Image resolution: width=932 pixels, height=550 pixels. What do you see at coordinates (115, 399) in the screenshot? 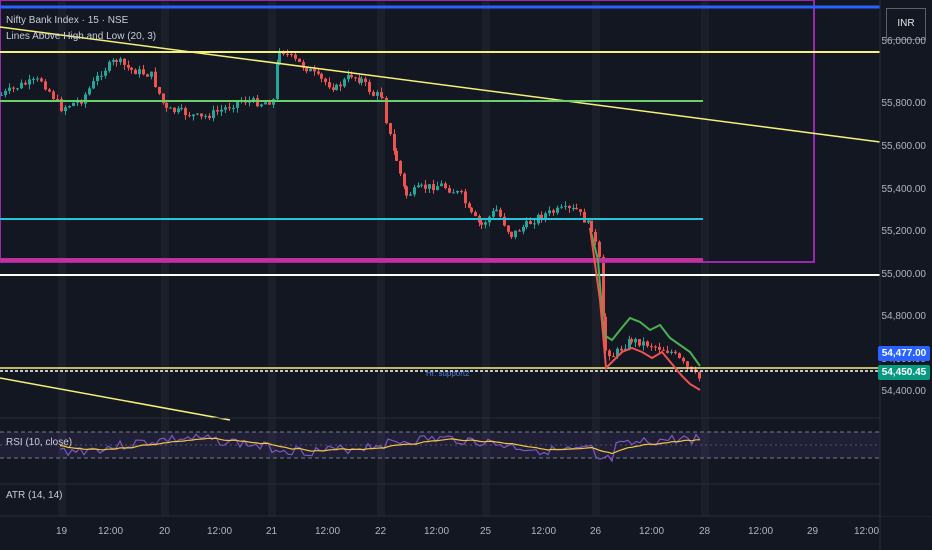
I see `yellow-trendline-lower` at bounding box center [115, 399].